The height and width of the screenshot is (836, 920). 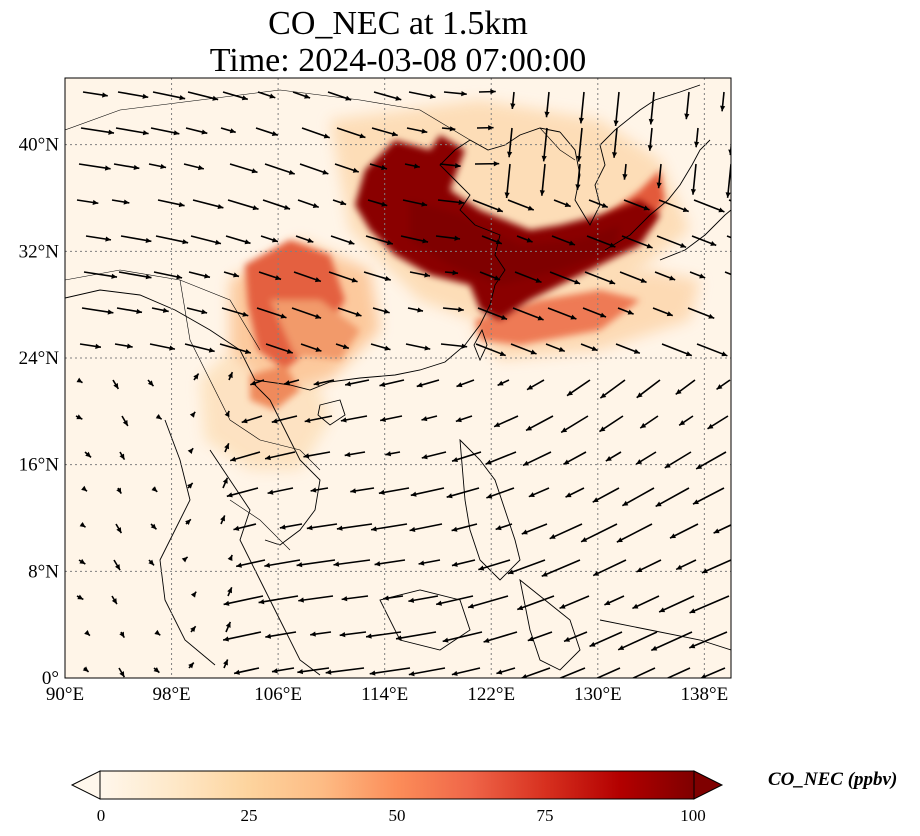 What do you see at coordinates (384, 694) in the screenshot?
I see `lon-tick-label: 114°E` at bounding box center [384, 694].